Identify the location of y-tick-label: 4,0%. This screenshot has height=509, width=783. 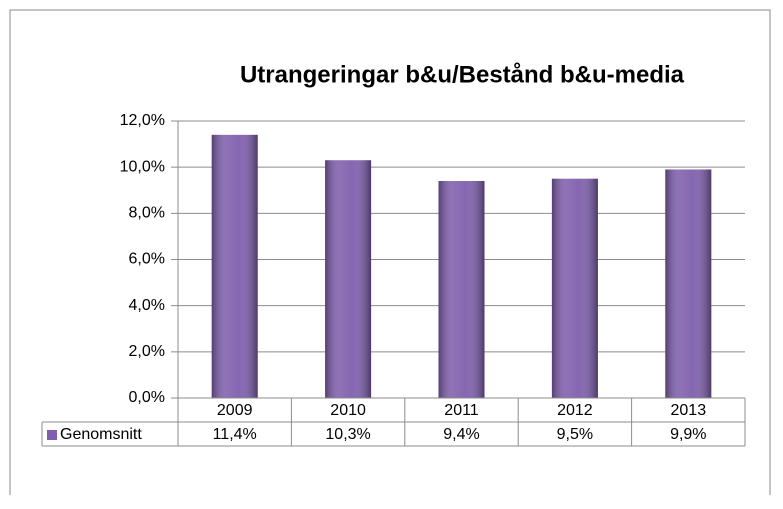
(147, 305).